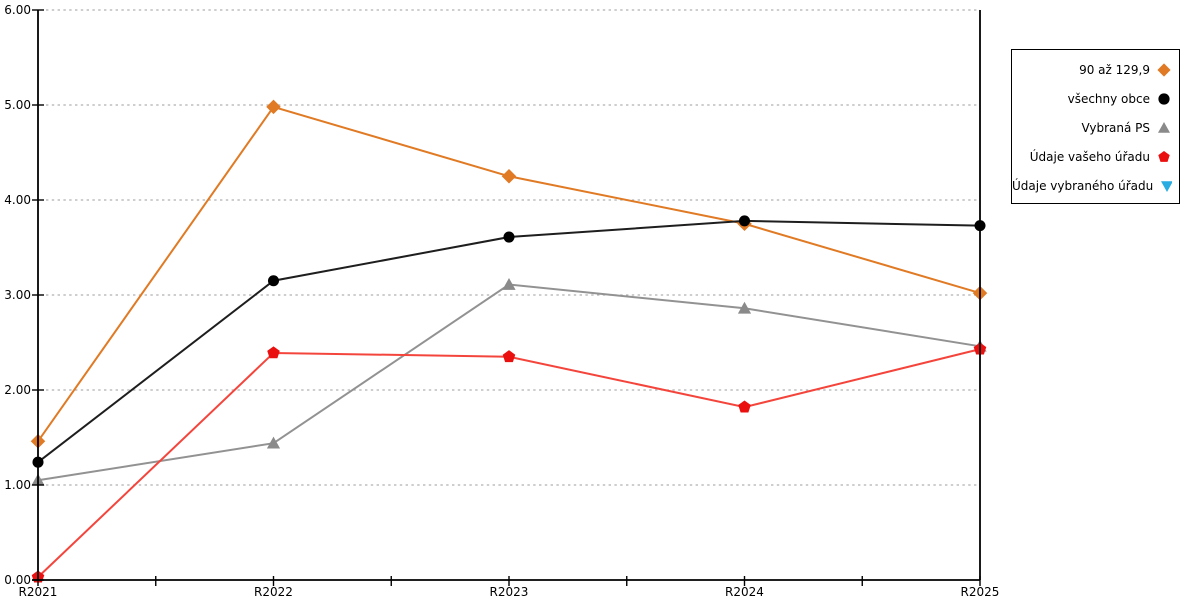  Describe the element at coordinates (744, 592) in the screenshot. I see `x-tick-label: R2024` at that location.